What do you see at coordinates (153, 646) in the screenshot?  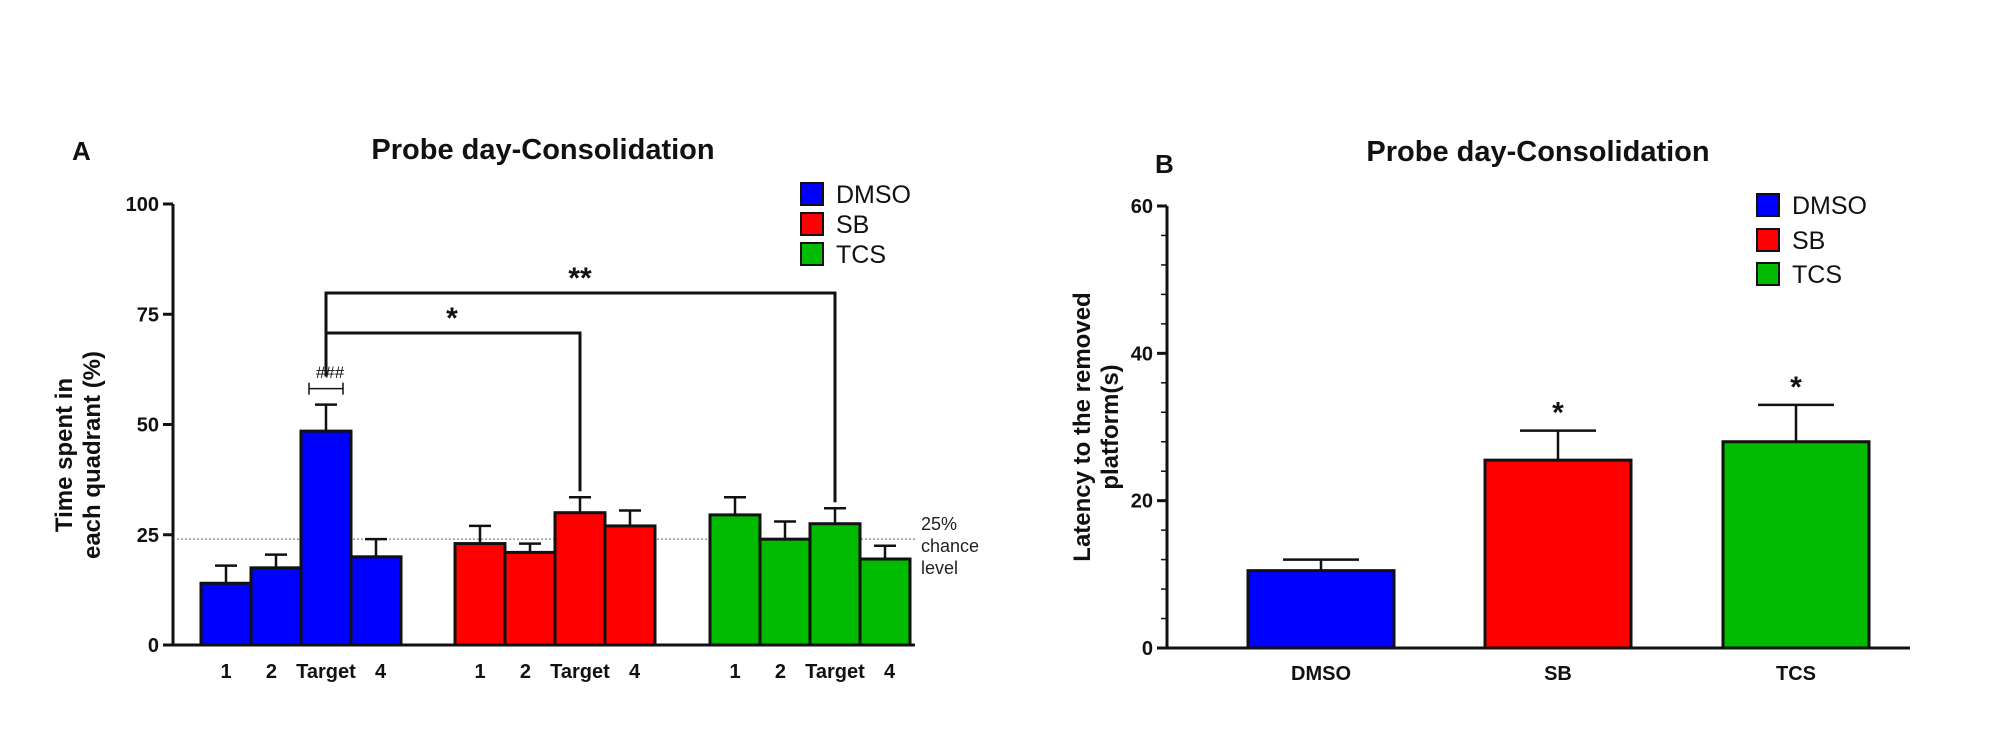 I see `panel-a-ytick-label-0: 0` at bounding box center [153, 646].